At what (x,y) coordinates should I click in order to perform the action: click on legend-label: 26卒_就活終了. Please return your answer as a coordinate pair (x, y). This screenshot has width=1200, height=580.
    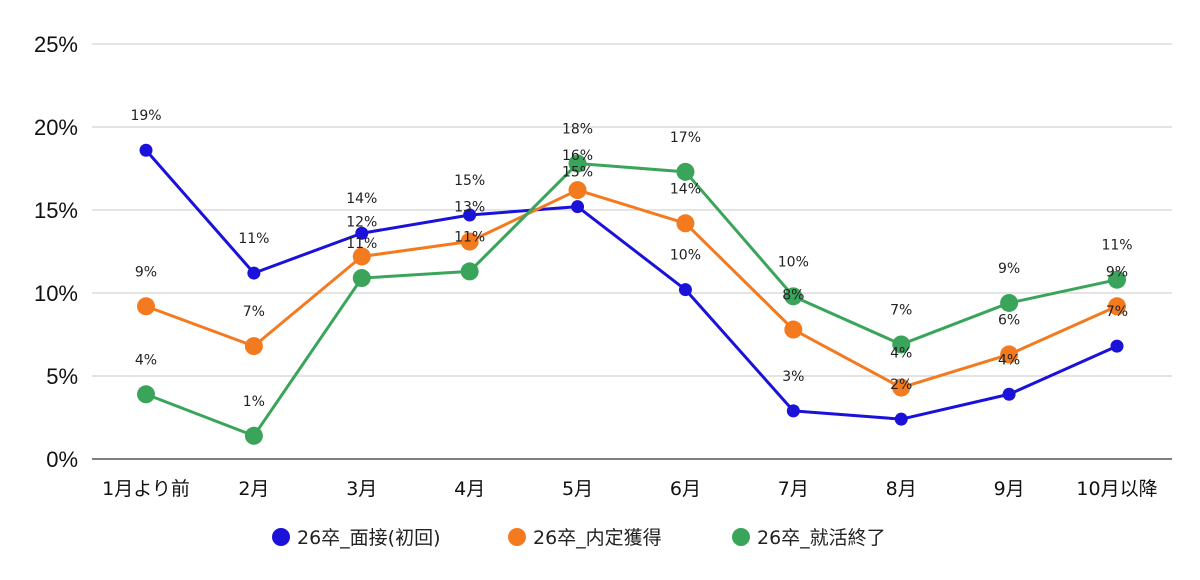
    Looking at the image, I should click on (821, 538).